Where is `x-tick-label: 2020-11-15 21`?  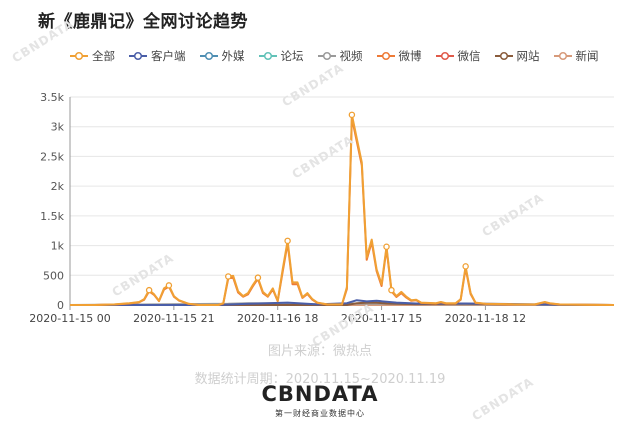 x-tick-label: 2020-11-15 21 is located at coordinates (173, 318).